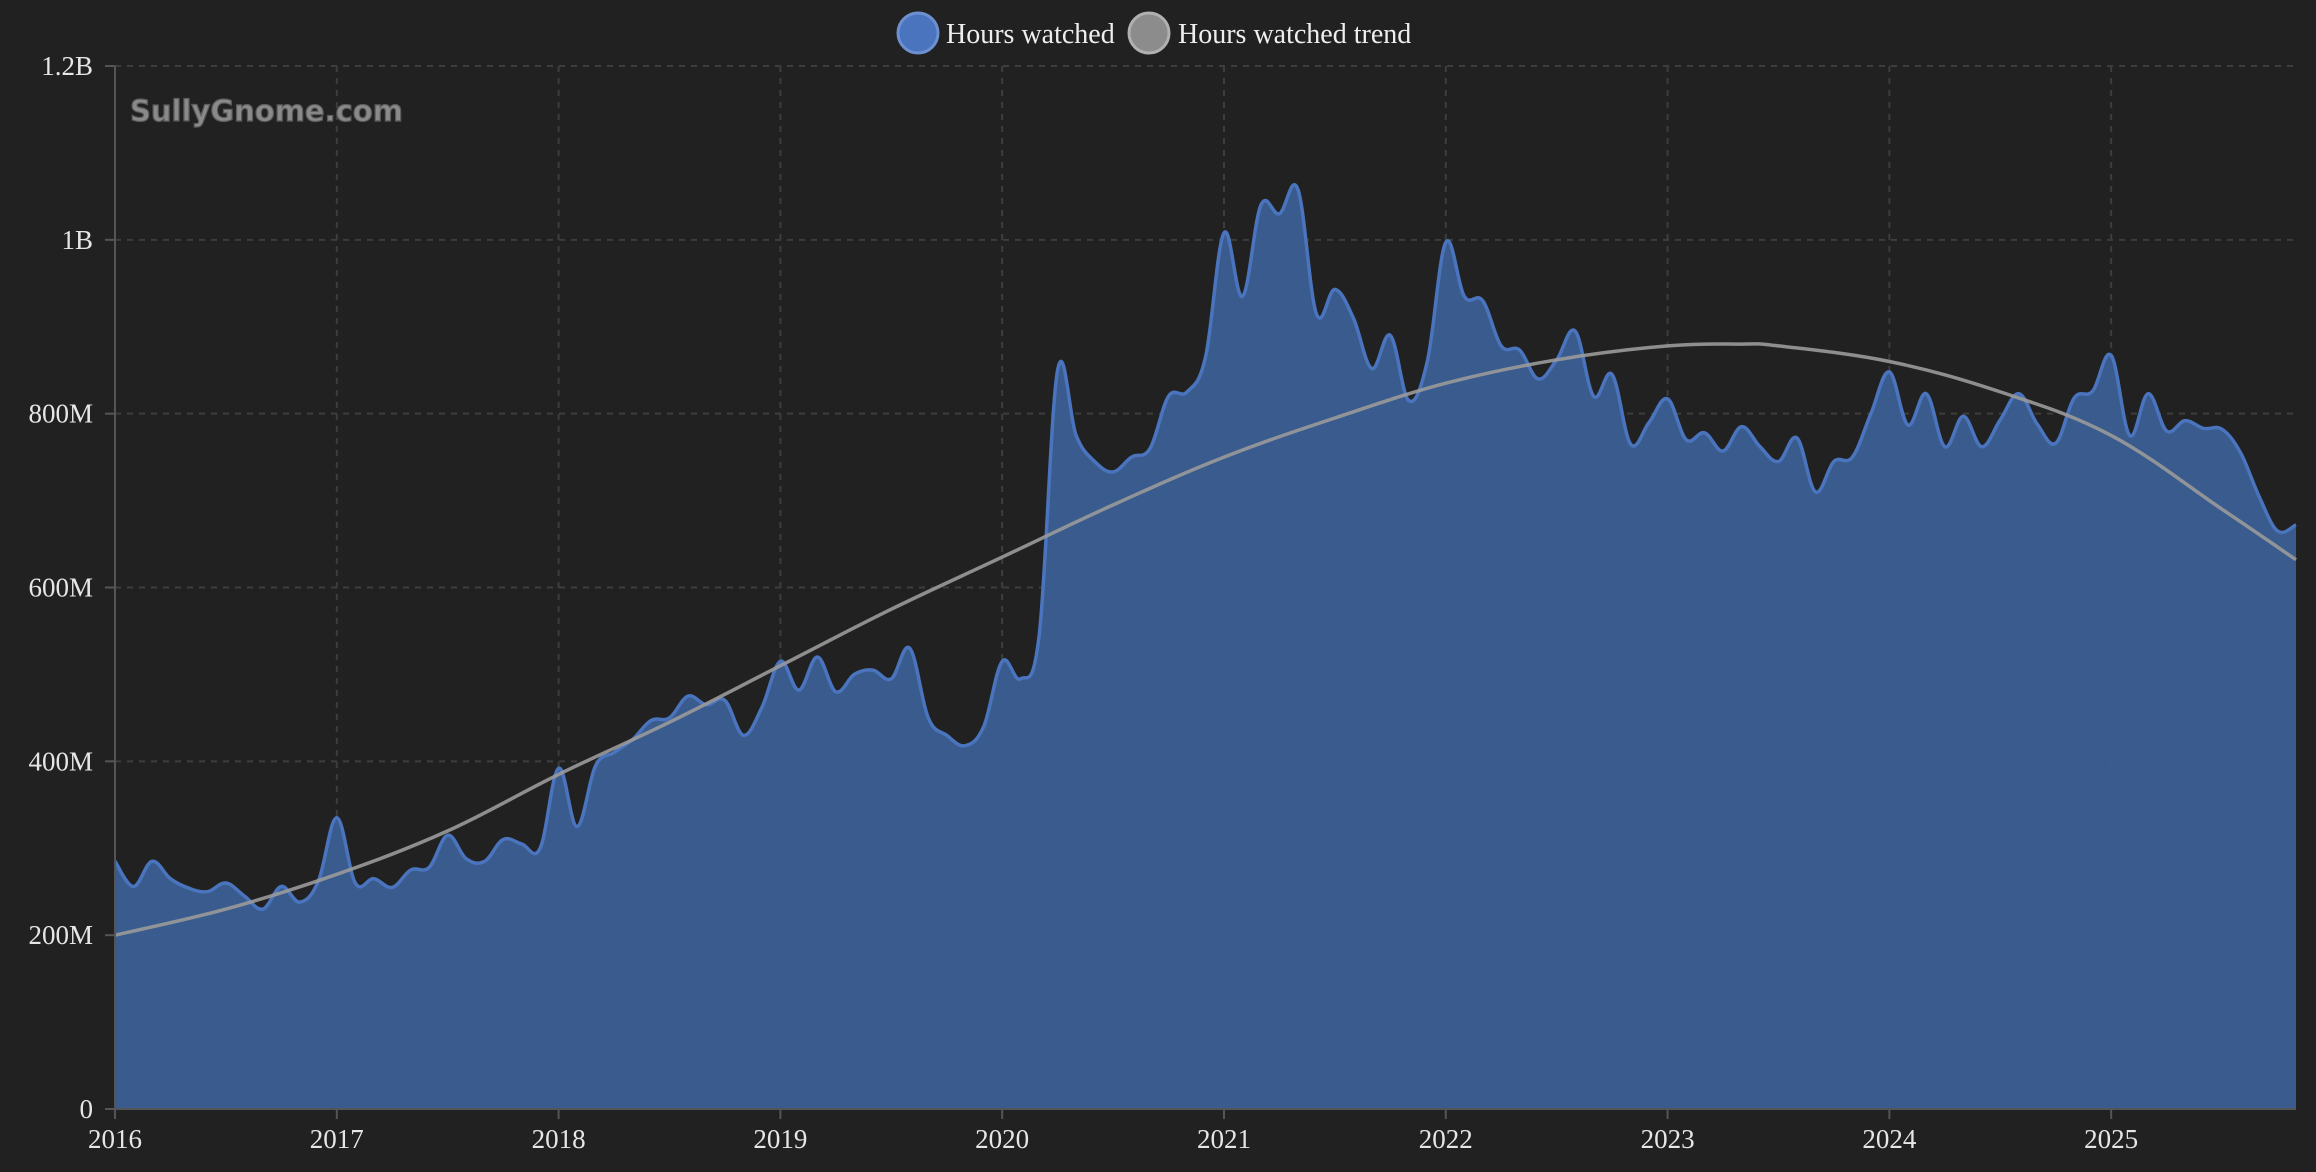 Image resolution: width=2316 pixels, height=1172 pixels. Describe the element at coordinates (1030, 34) in the screenshot. I see `legend-label: Hours watched` at that location.